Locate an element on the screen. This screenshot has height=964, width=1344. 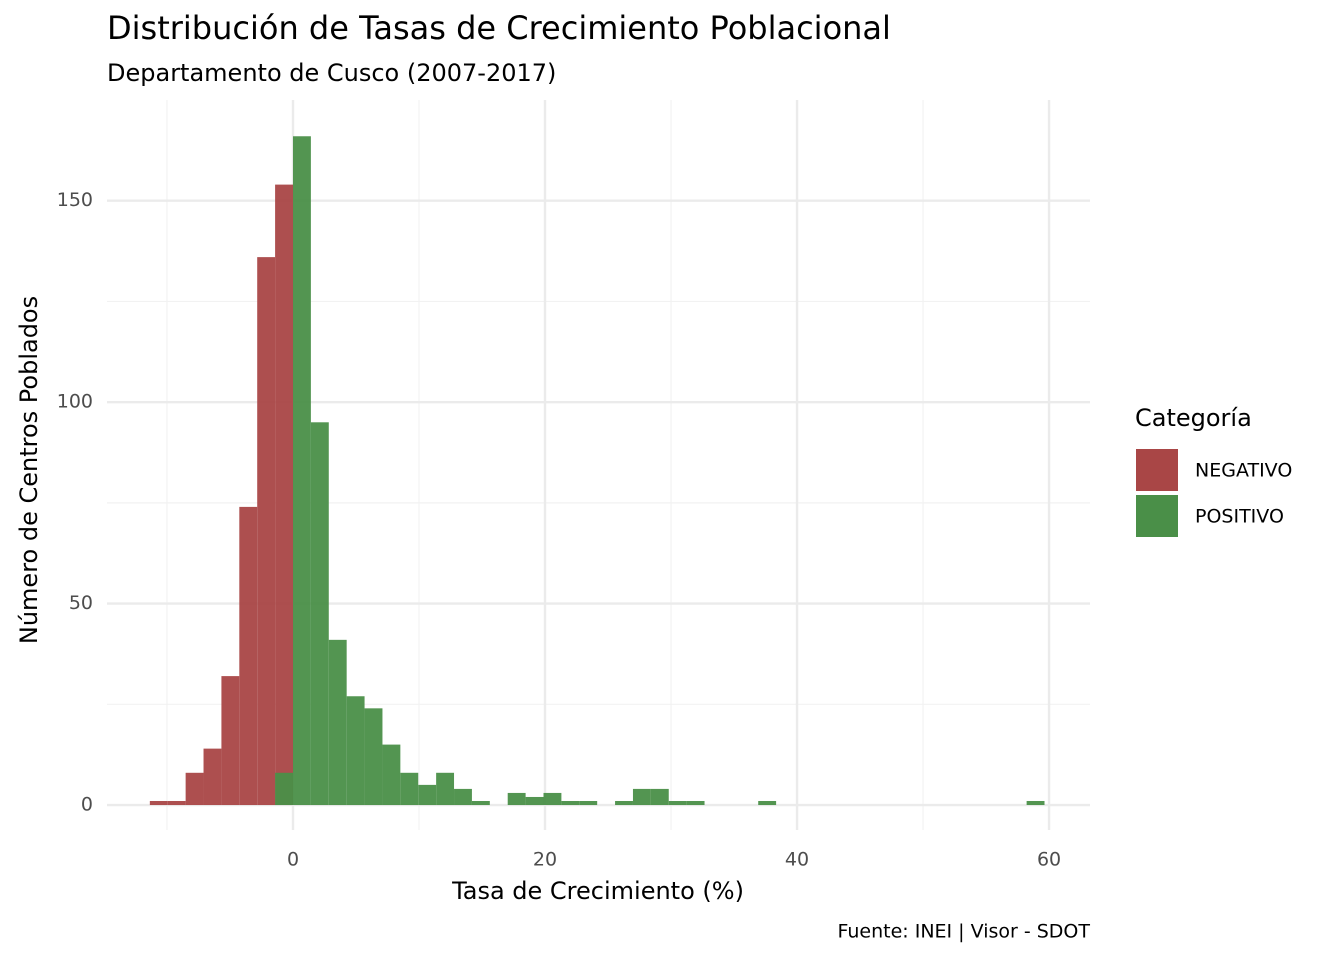
y-axis-label: Número de Centros Poblados is located at coordinates (29, 470).